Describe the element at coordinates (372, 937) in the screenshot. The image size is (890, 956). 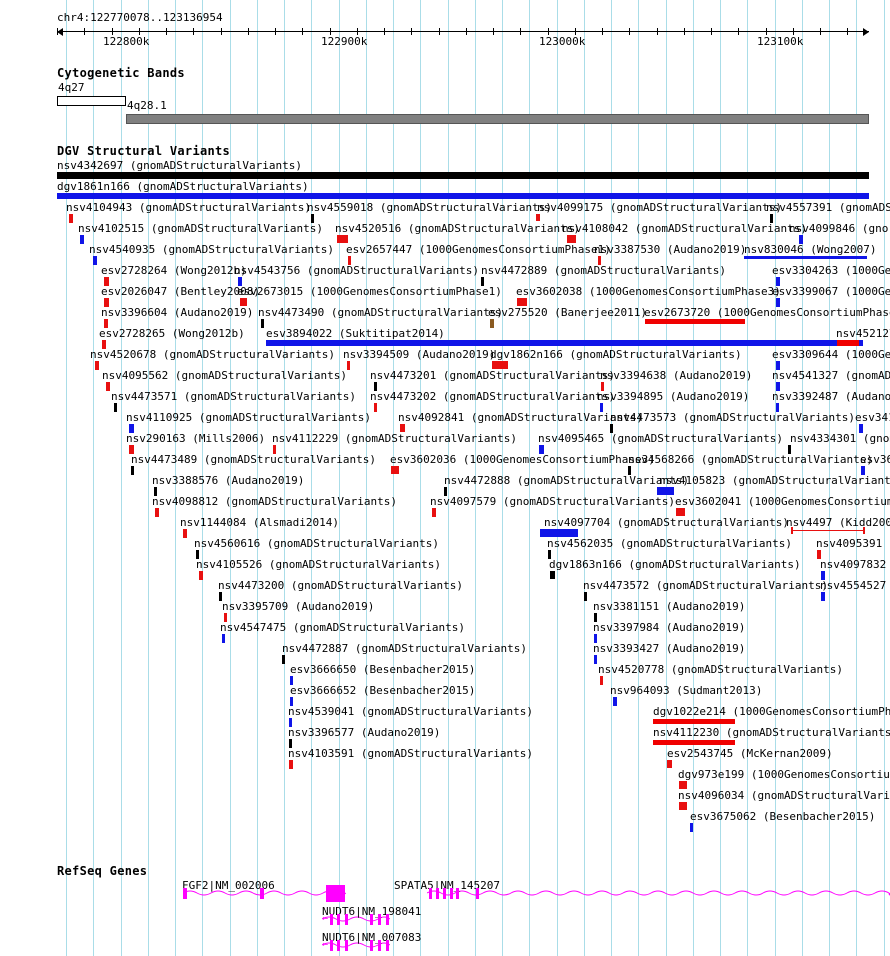
I see `gene-label: NUDT6|NM_007083` at that location.